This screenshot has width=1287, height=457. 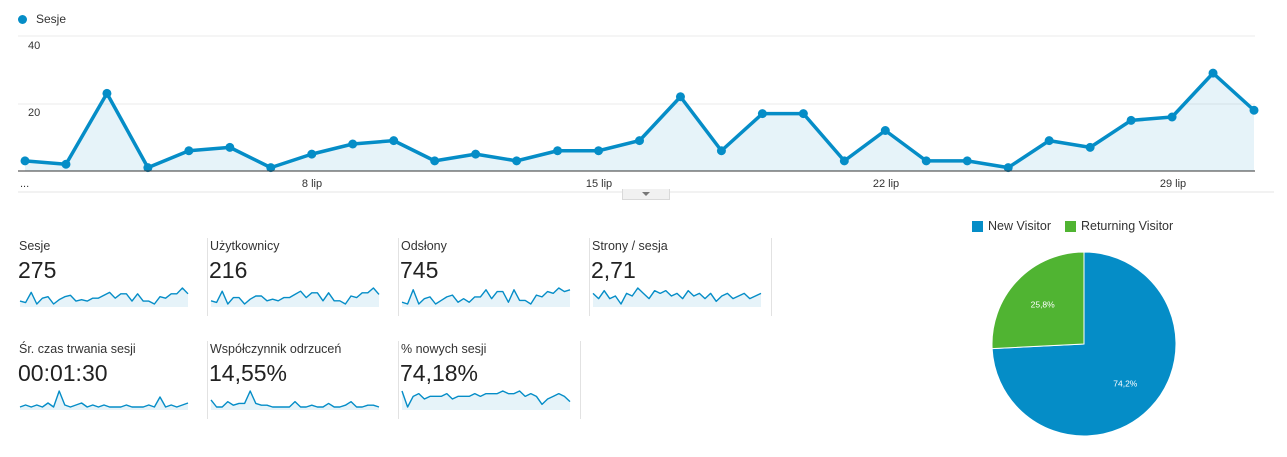 I want to click on pie-slice-label: 25,8%, so click(x=1043, y=305).